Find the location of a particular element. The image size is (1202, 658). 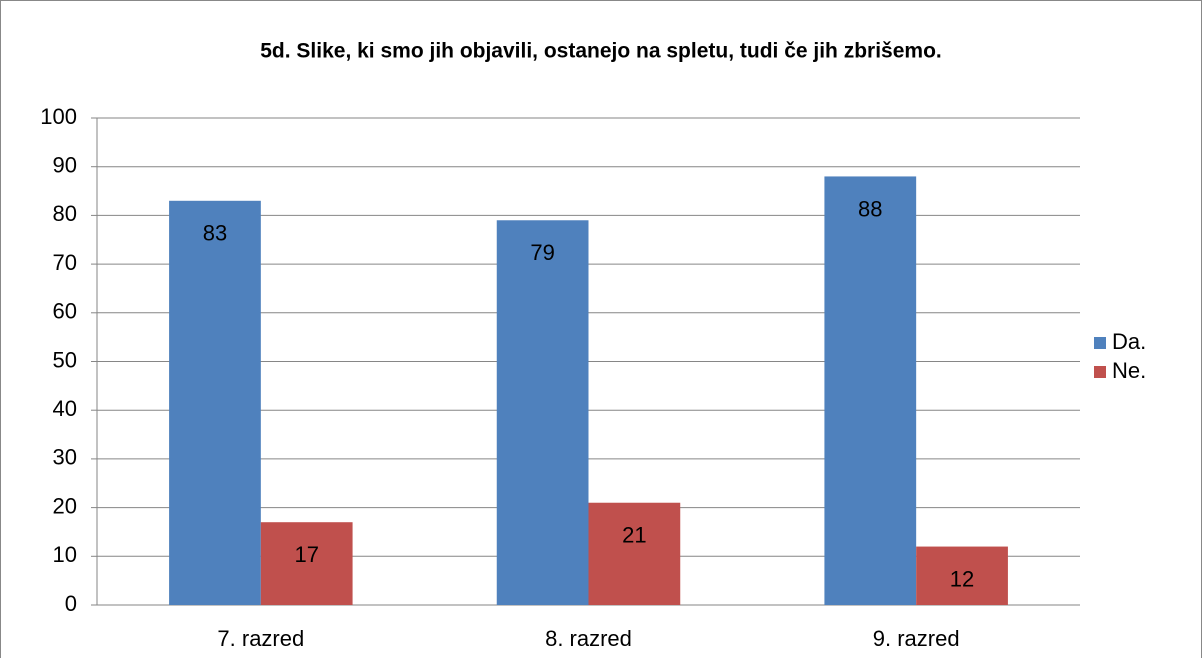

y-tick-label: 30 is located at coordinates (65, 457).